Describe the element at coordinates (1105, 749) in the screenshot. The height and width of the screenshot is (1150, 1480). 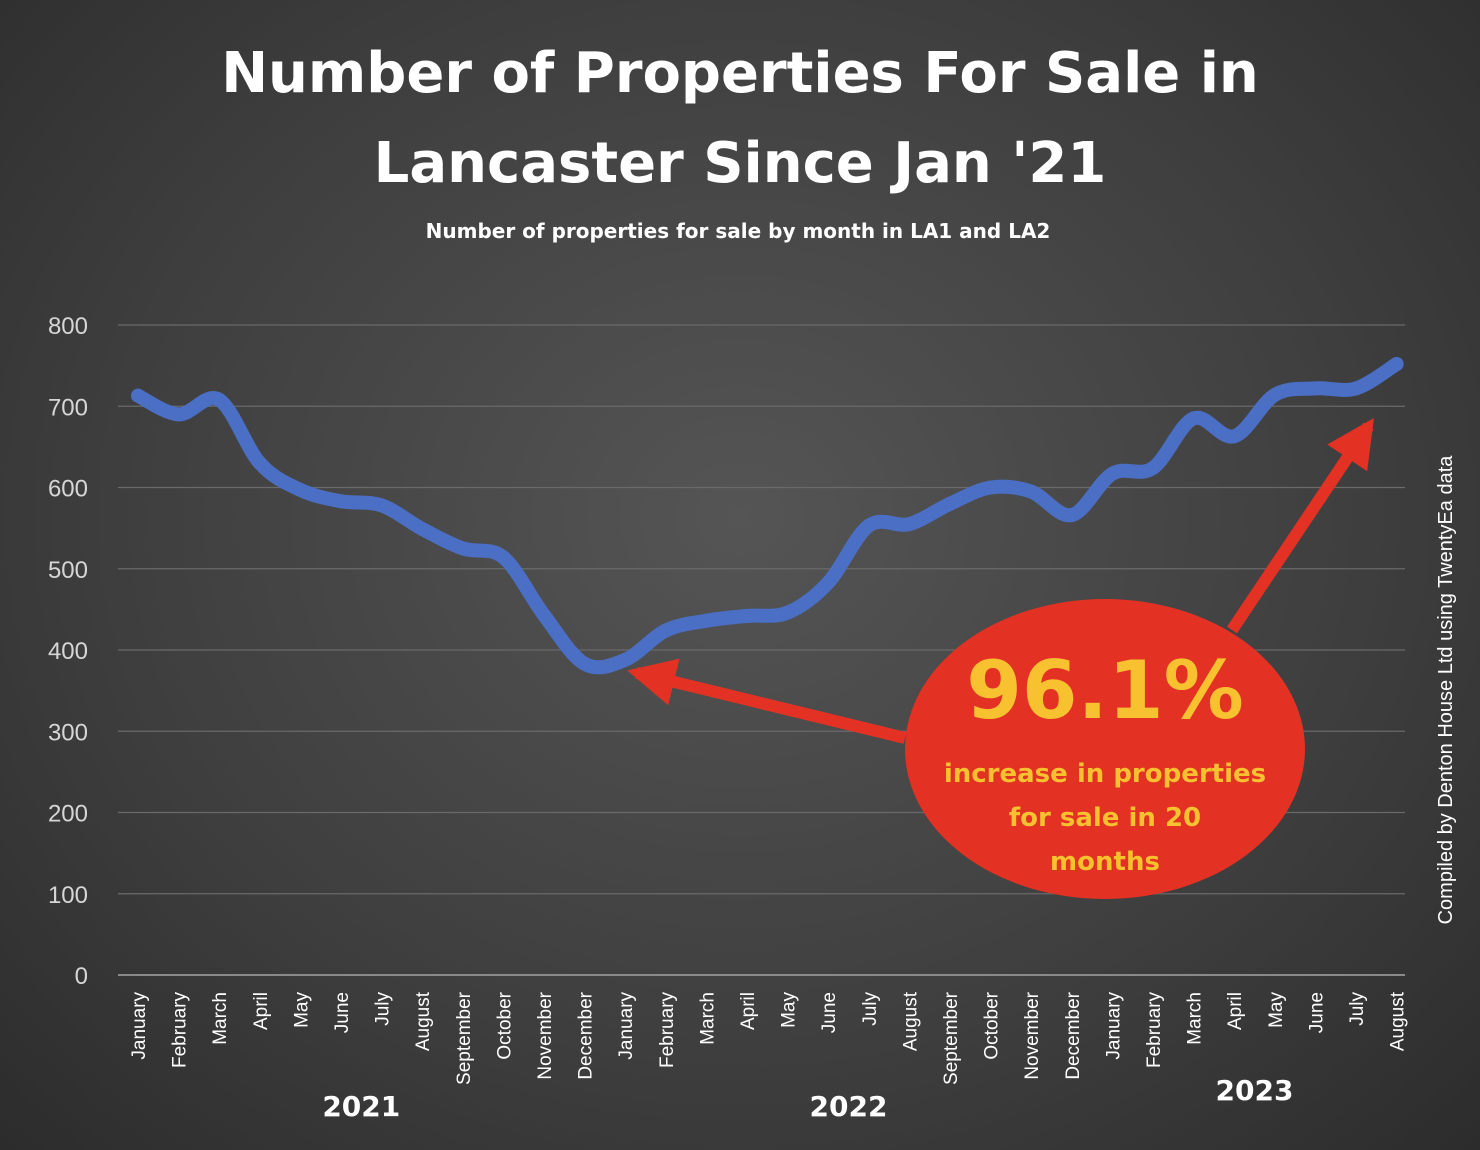
I see `annotation-ellipse` at that location.